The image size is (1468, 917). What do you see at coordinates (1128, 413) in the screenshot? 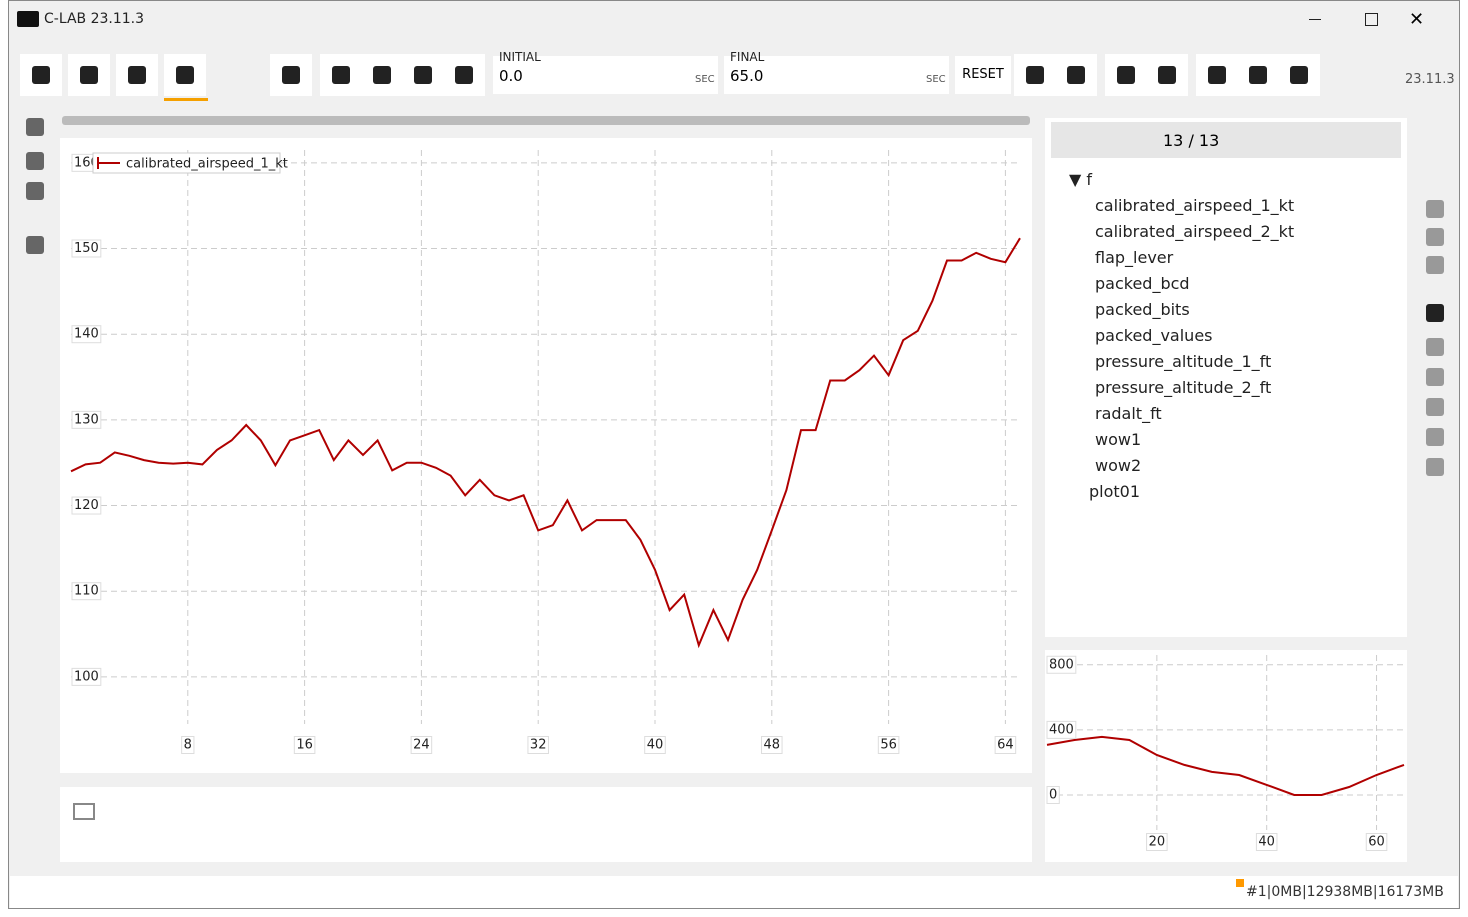
I see `tree-item: radalt_ft` at bounding box center [1128, 413].